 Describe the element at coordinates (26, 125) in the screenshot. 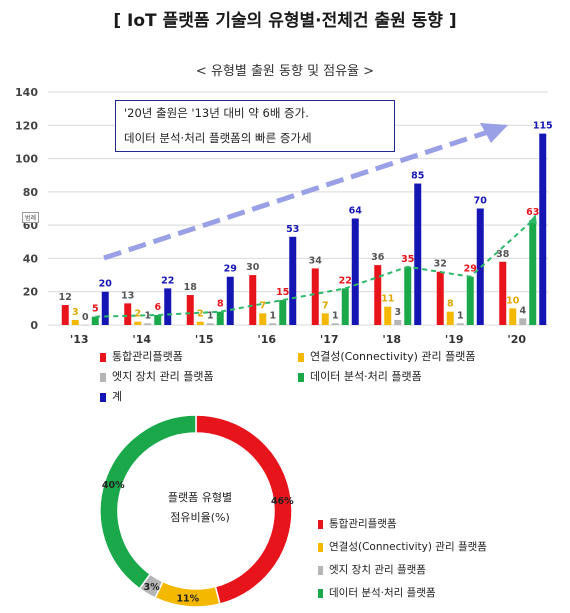

I see `y-tick-label: 120` at that location.